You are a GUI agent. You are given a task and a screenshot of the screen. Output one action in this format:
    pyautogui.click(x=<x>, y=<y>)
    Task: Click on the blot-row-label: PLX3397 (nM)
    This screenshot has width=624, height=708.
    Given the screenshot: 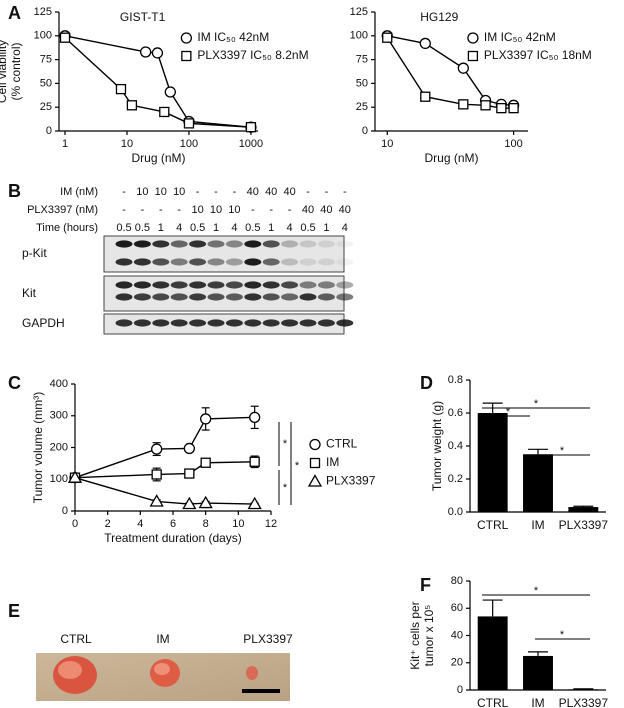 What is the action you would take?
    pyautogui.click(x=62, y=210)
    